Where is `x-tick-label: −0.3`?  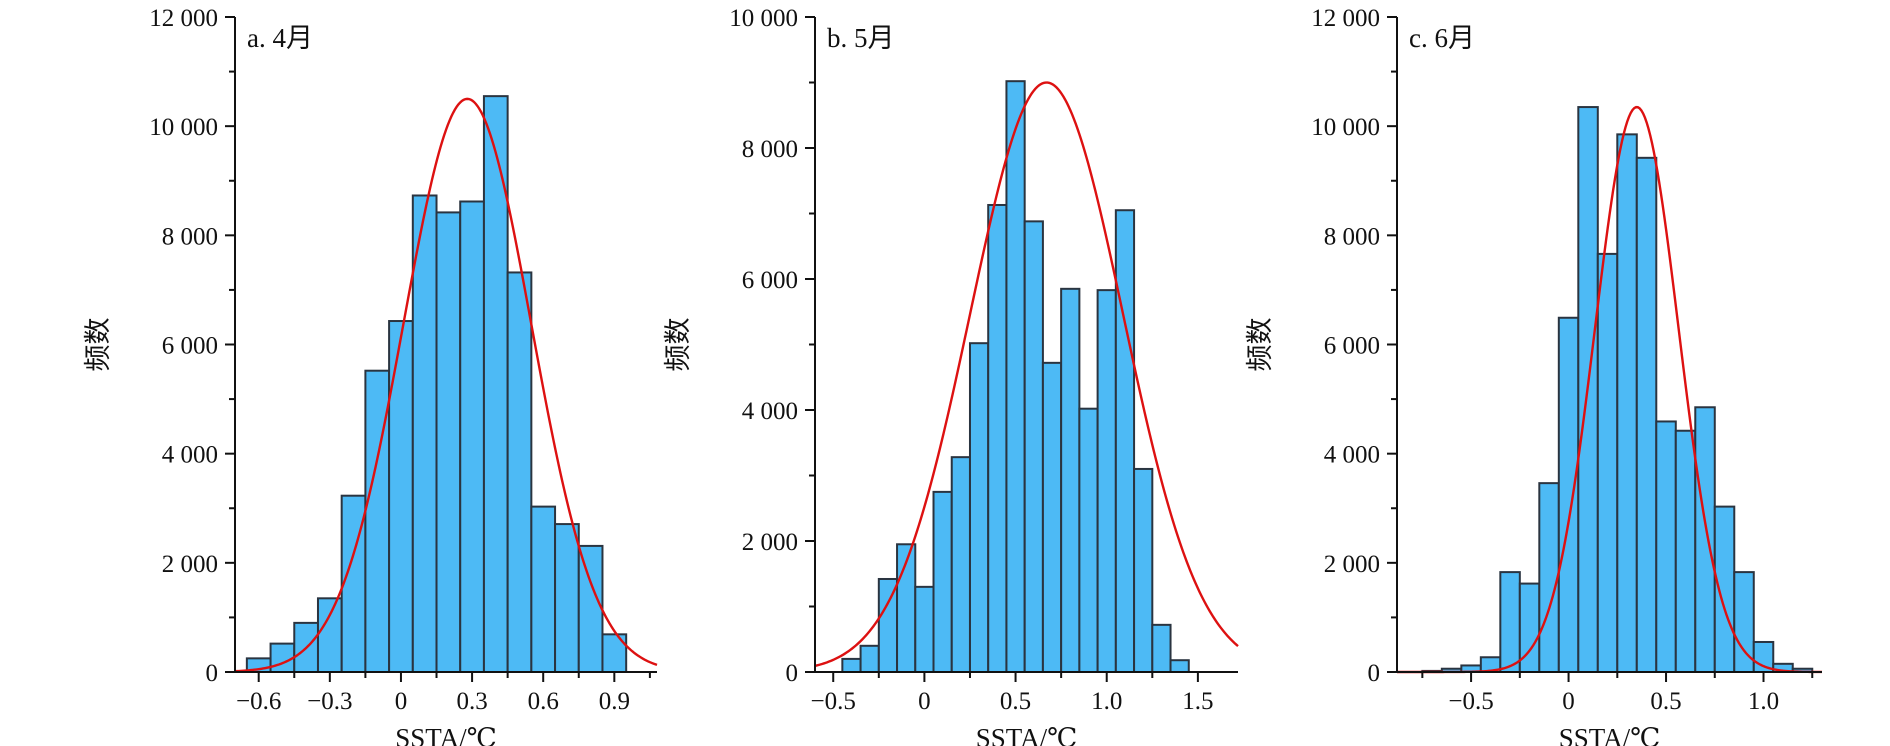
x-tick-label: −0.3 is located at coordinates (329, 701).